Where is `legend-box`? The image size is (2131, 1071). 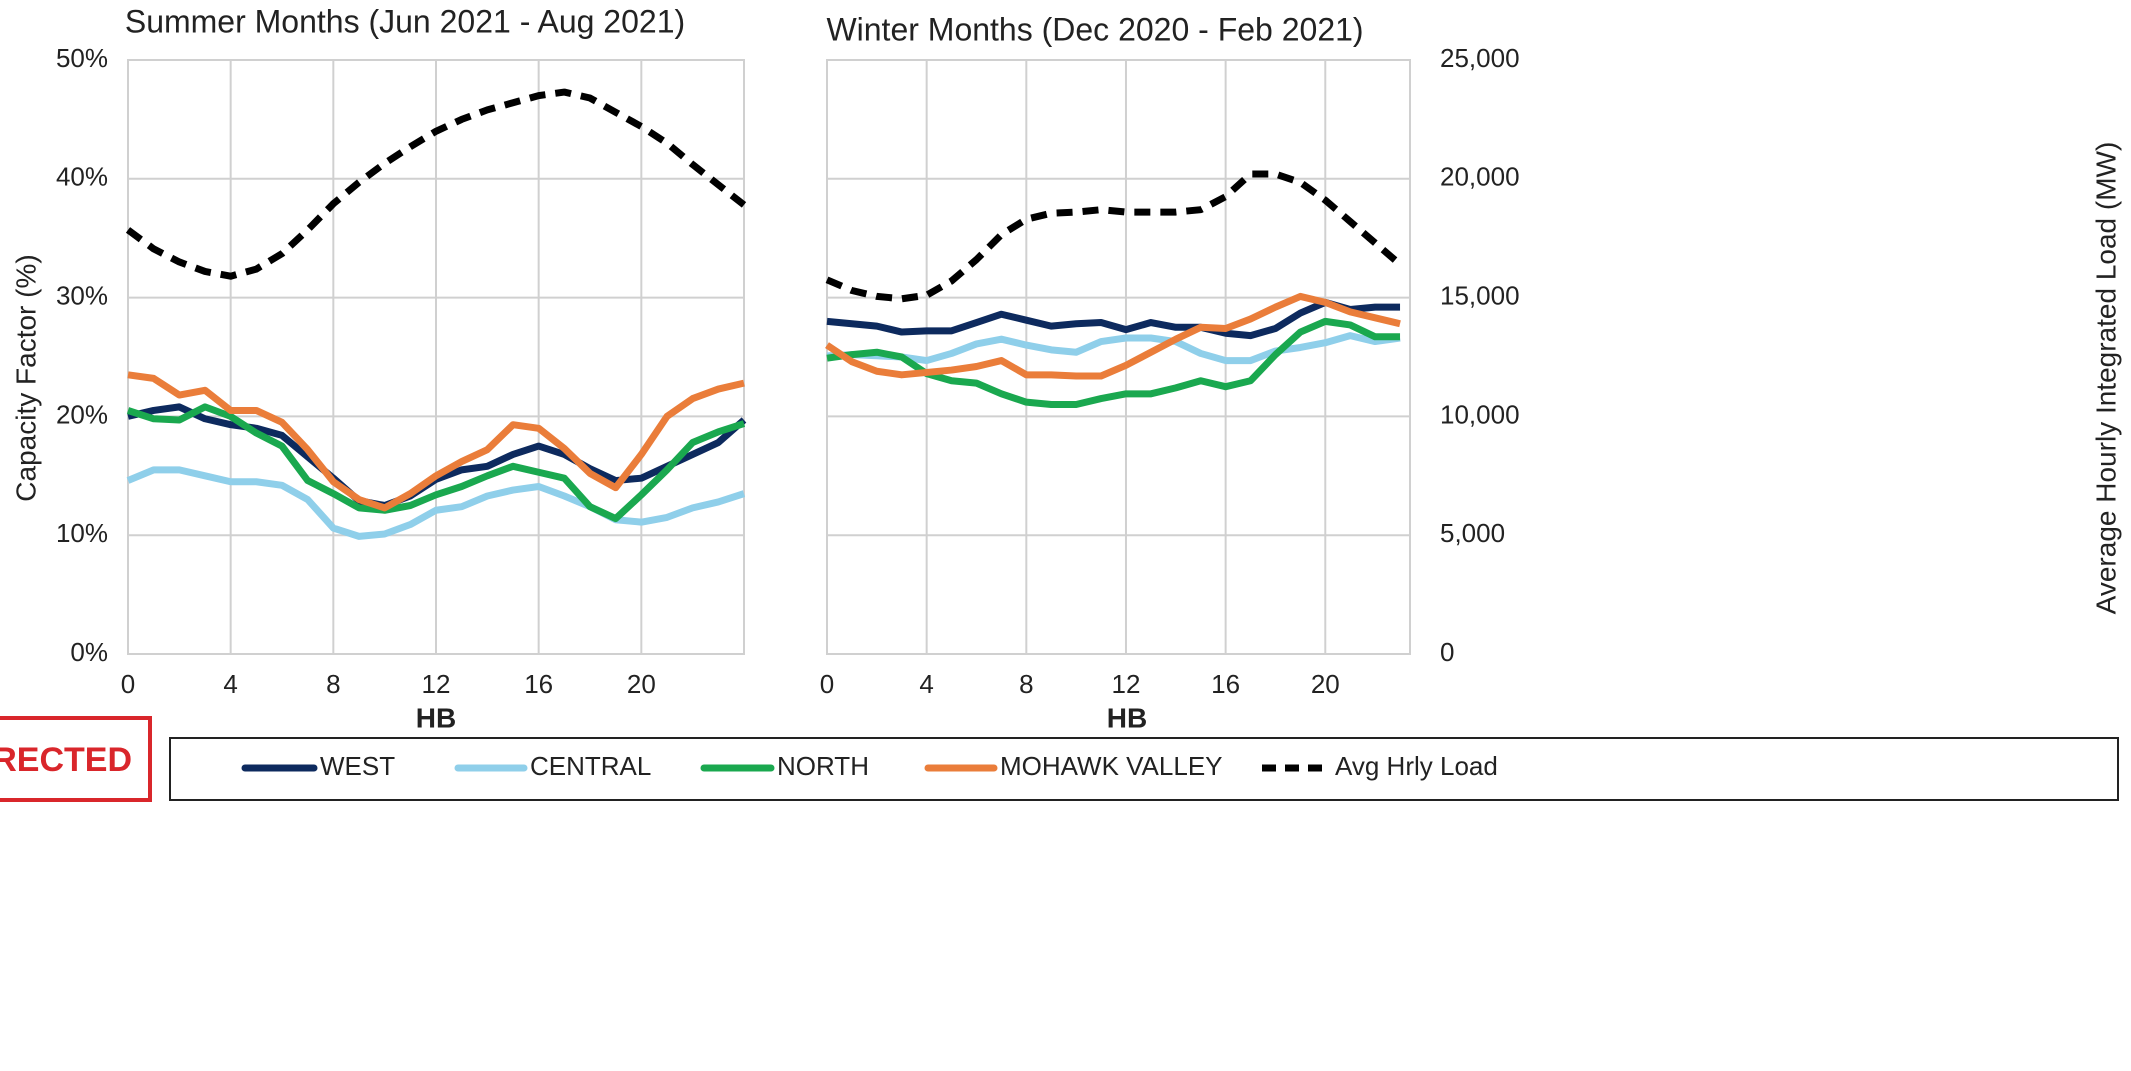
legend-box is located at coordinates (1144, 769).